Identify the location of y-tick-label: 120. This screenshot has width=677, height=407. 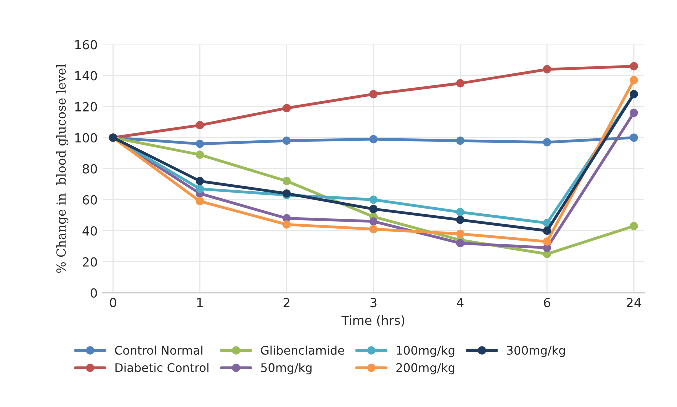
(87, 107).